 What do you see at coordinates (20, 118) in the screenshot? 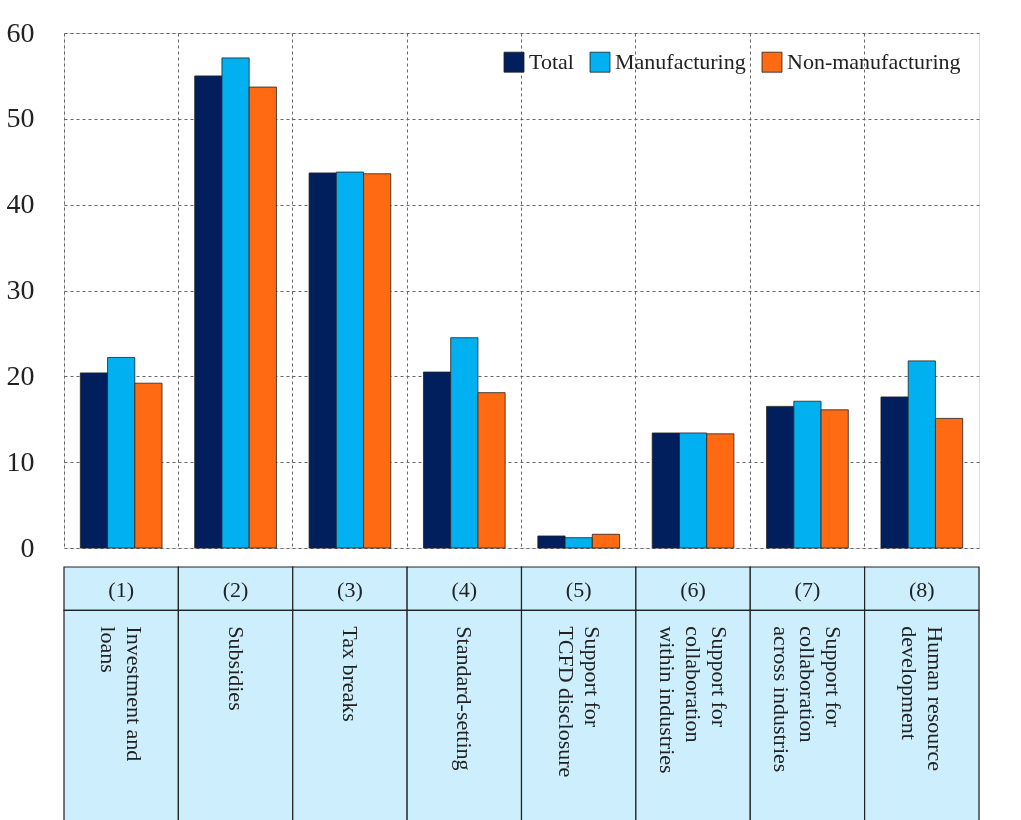
I see `y-tick-label: 50` at bounding box center [20, 118].